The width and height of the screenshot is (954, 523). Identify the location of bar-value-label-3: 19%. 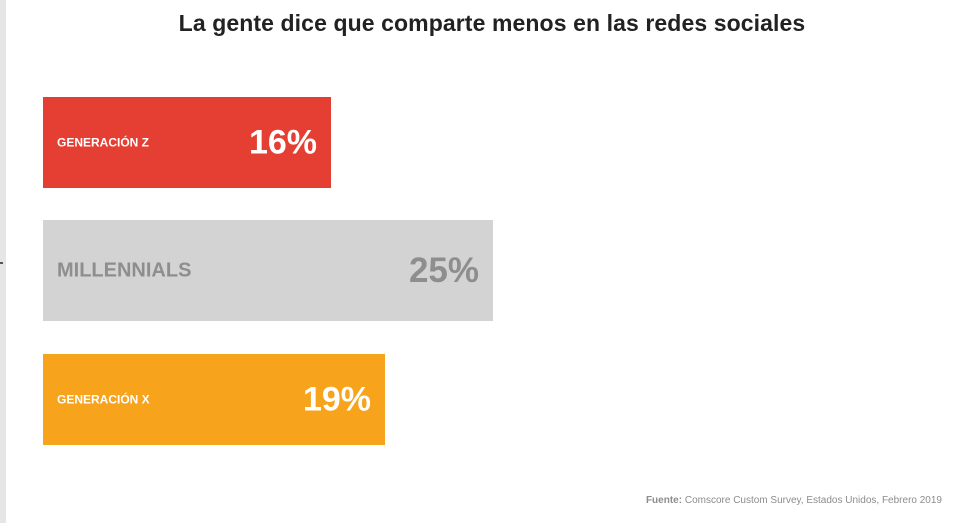
(337, 400).